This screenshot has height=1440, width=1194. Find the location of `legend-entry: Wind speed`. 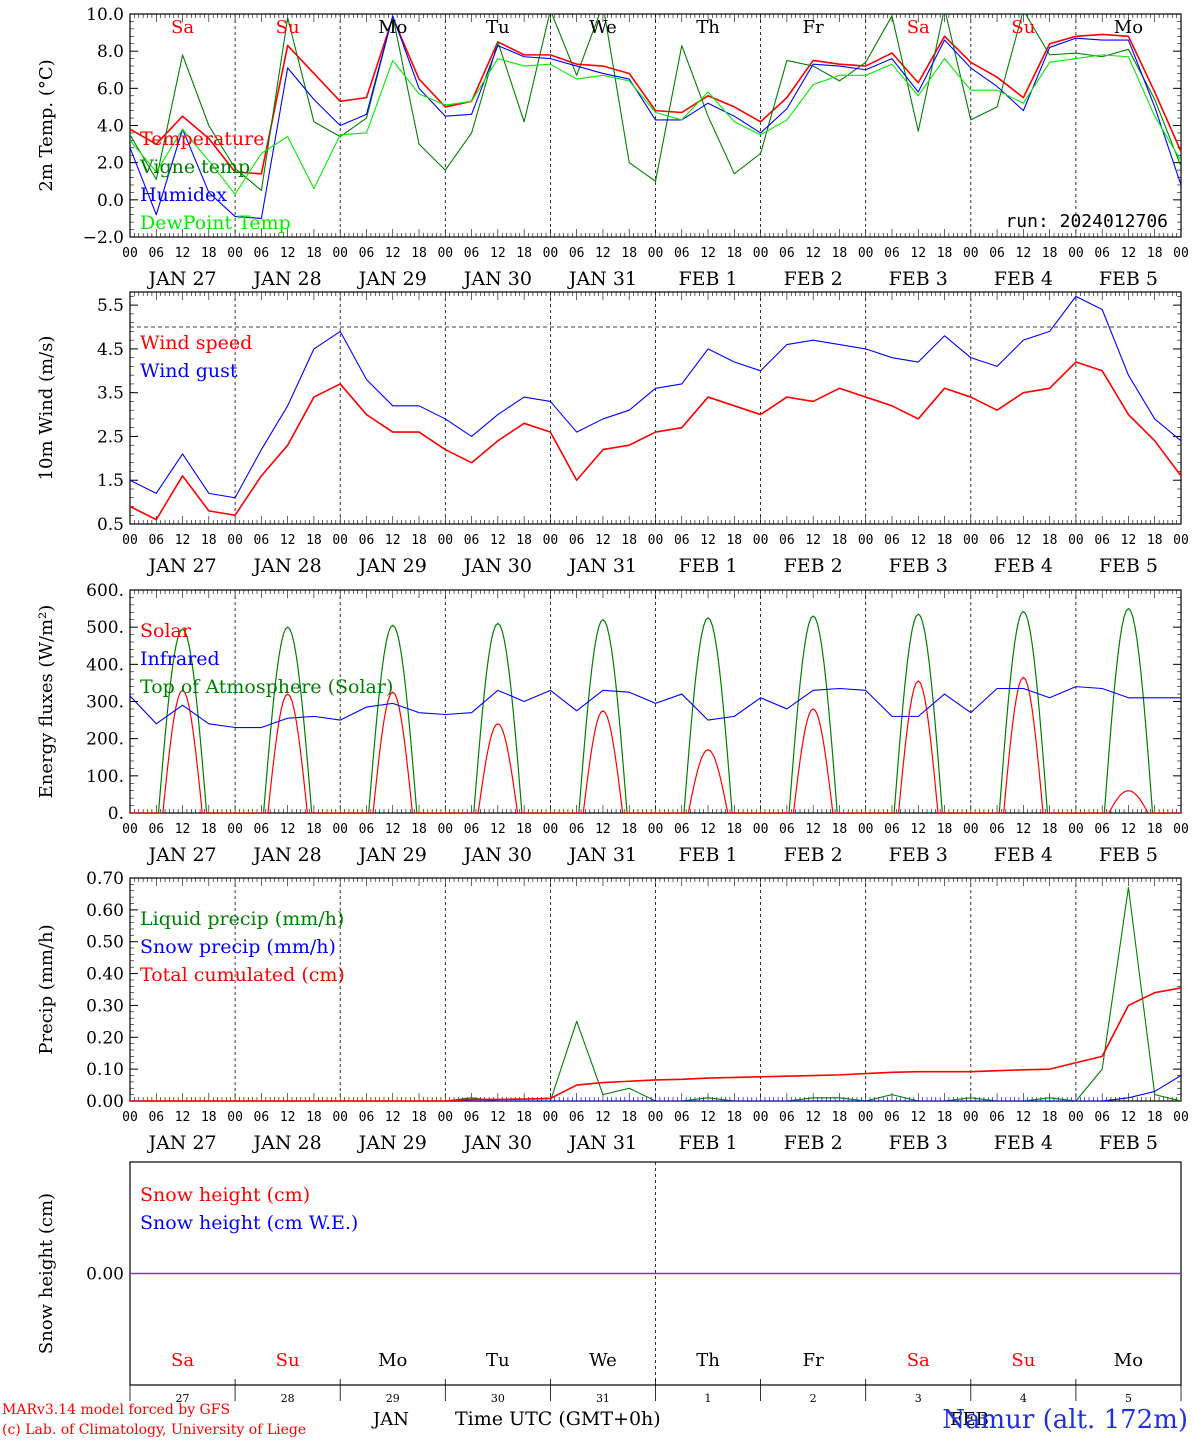

legend-entry: Wind speed is located at coordinates (196, 343).